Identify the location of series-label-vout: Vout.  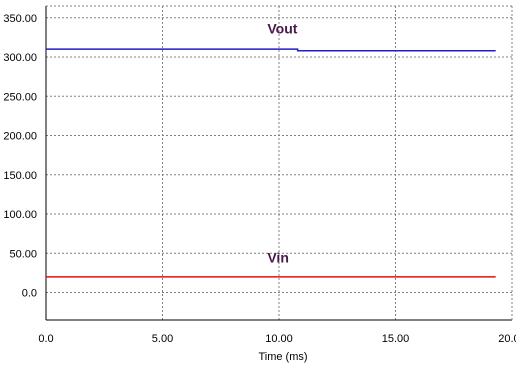
(282, 28).